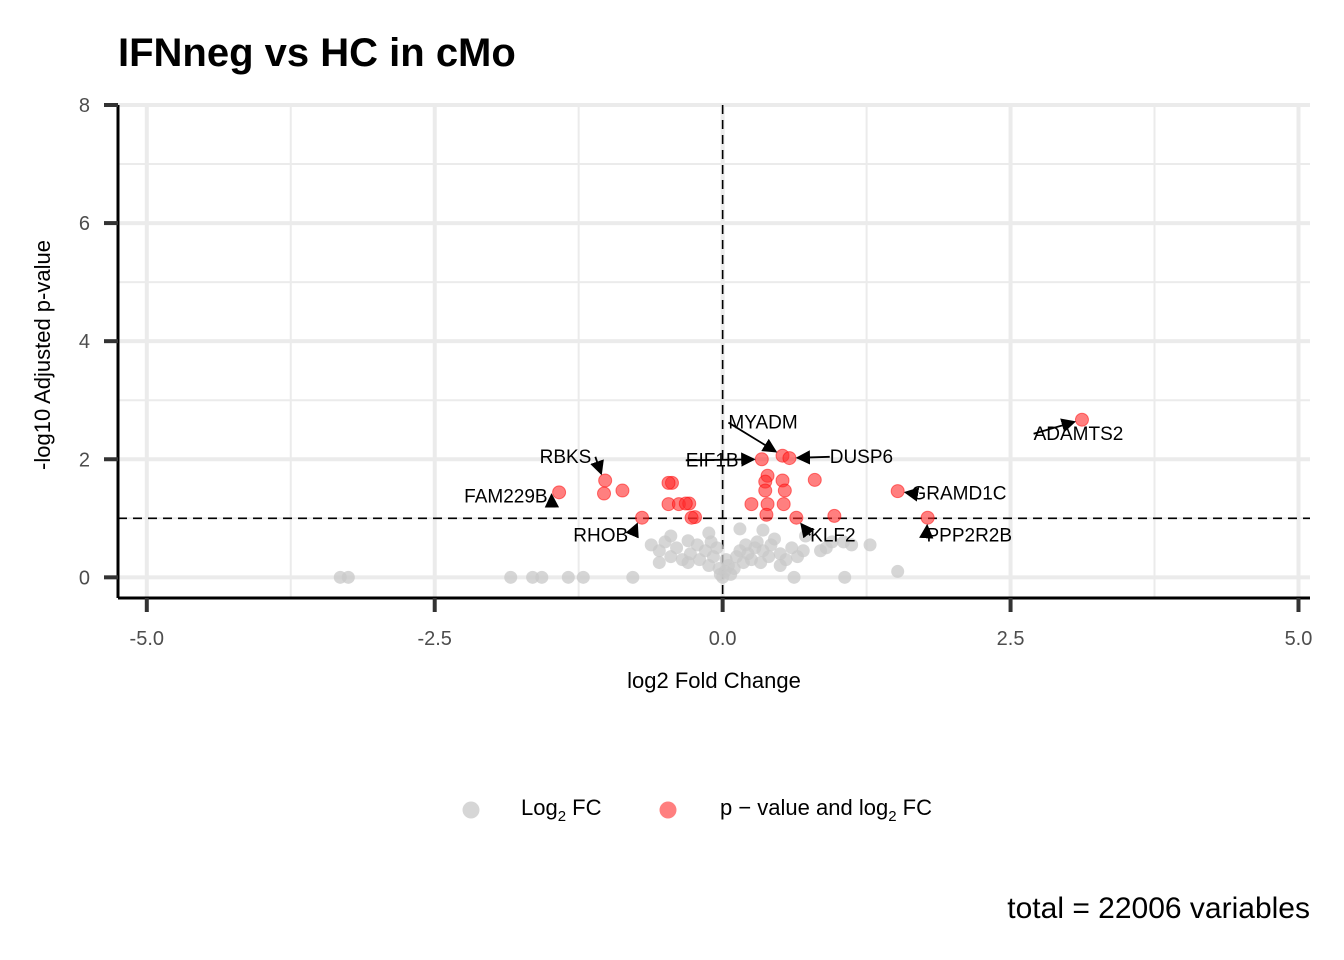  I want to click on gene-label: KLF2, so click(832, 535).